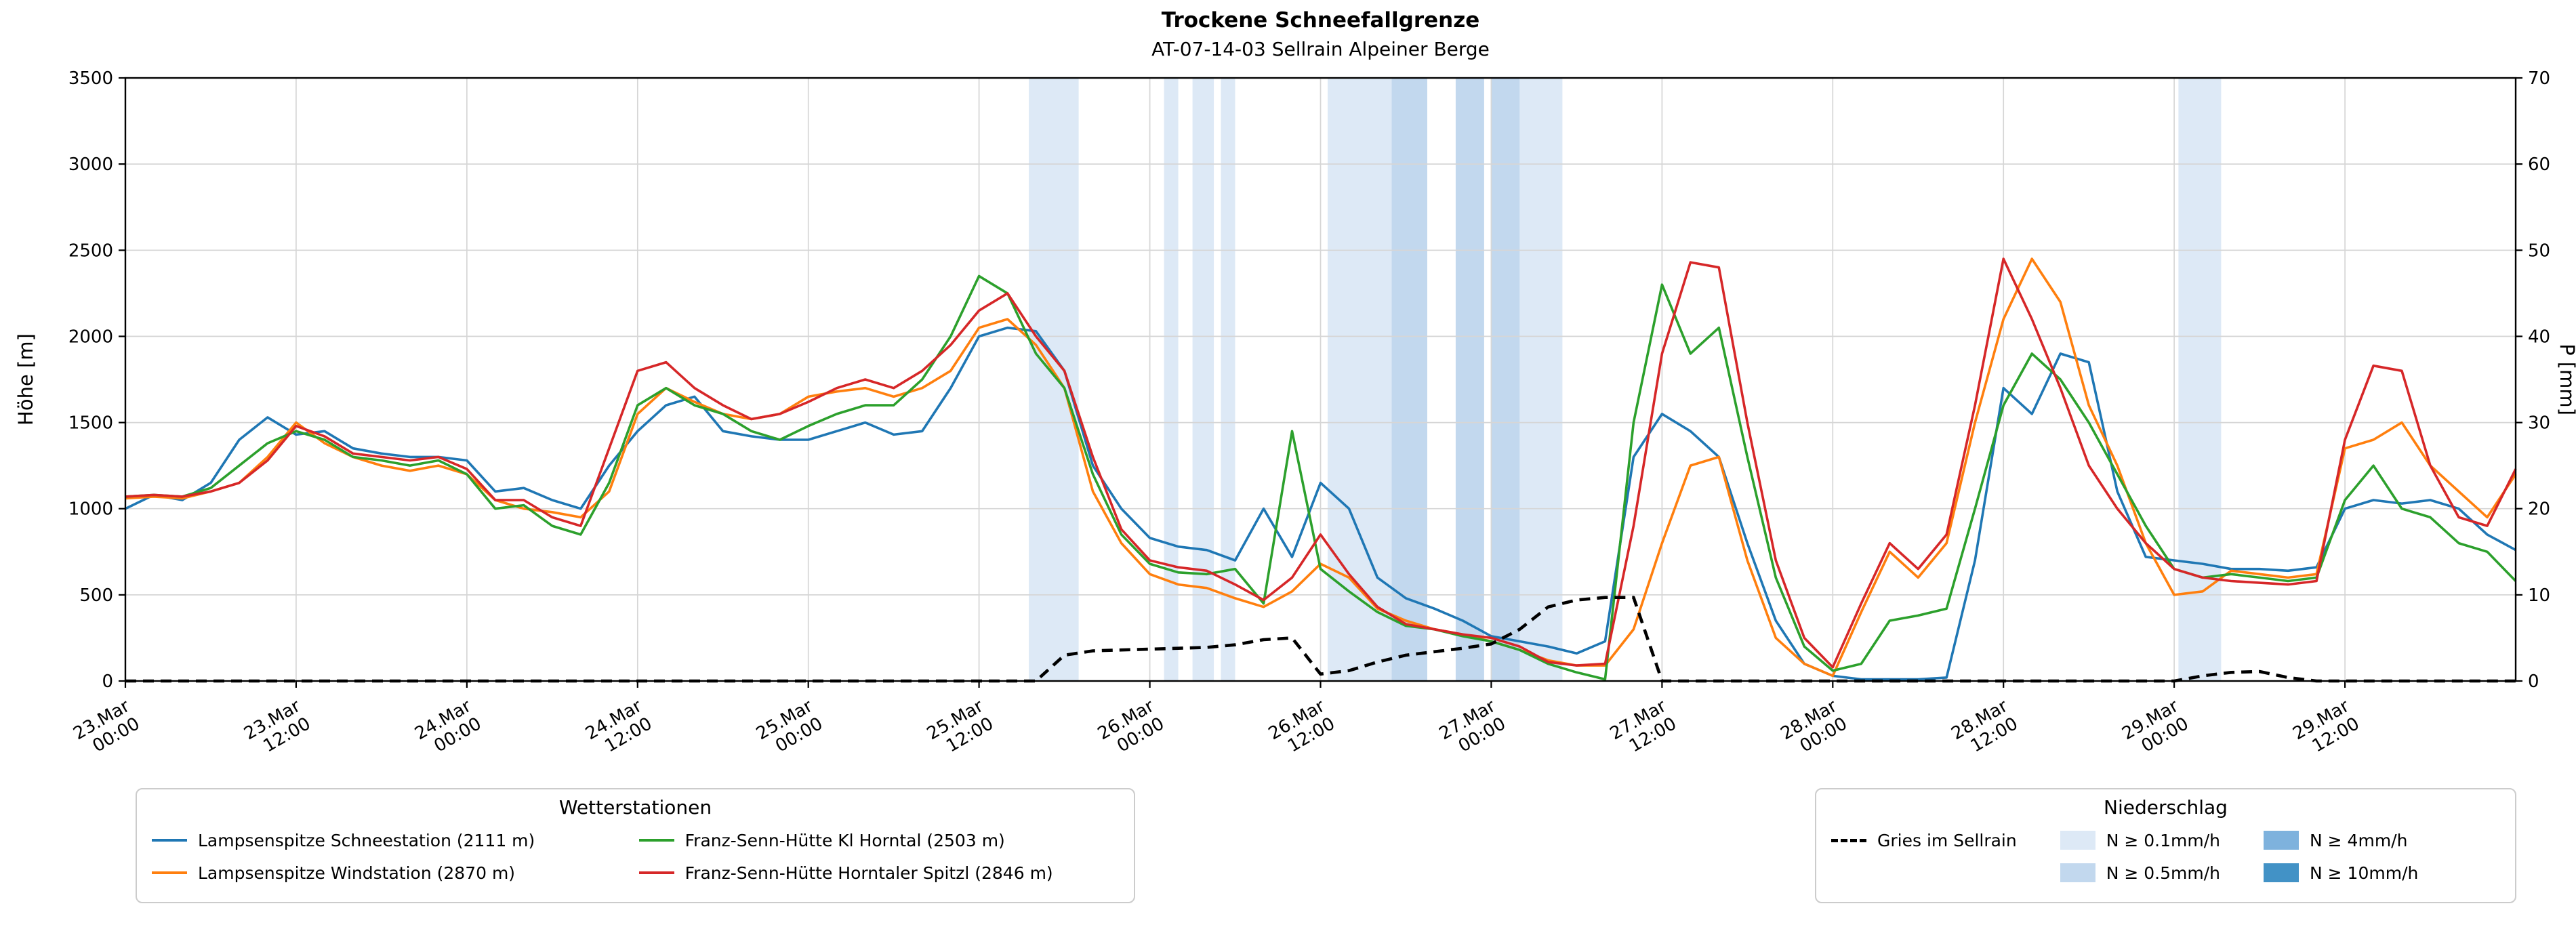 This screenshot has width=2576, height=929. I want to click on x-tick-label: 26.Mar00:00, so click(1132, 729).